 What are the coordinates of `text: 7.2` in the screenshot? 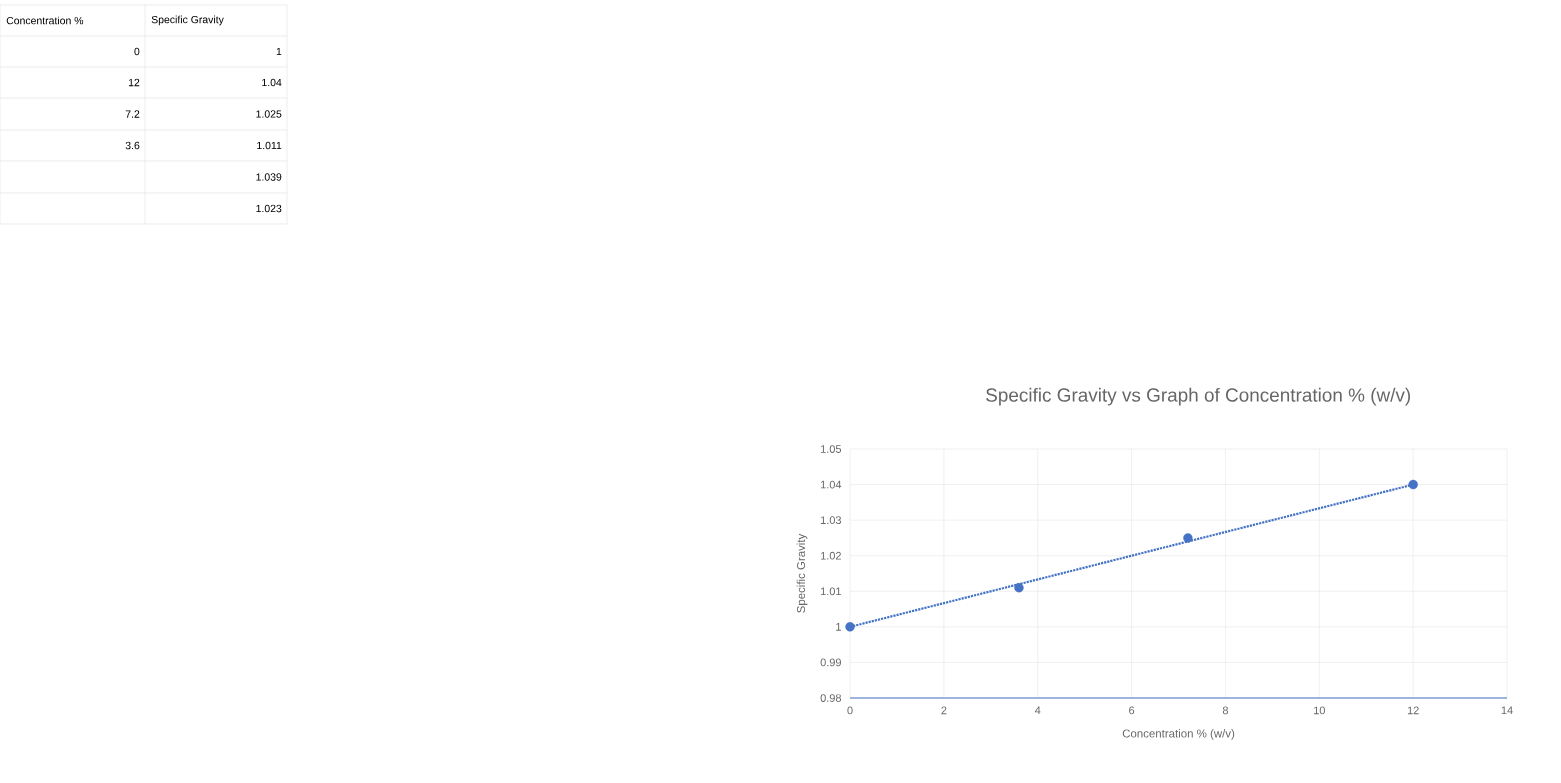 It's located at (132, 114).